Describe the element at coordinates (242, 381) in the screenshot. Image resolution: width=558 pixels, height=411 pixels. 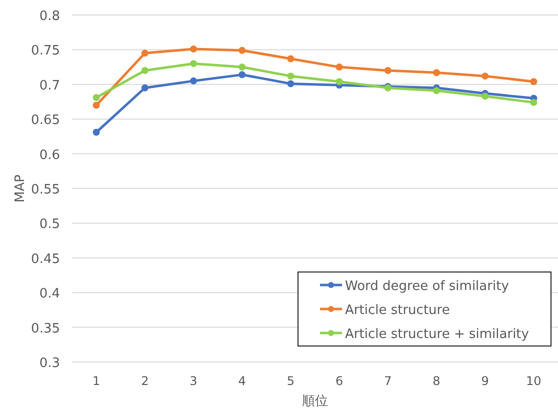
I see `x-tick-label: 4` at that location.